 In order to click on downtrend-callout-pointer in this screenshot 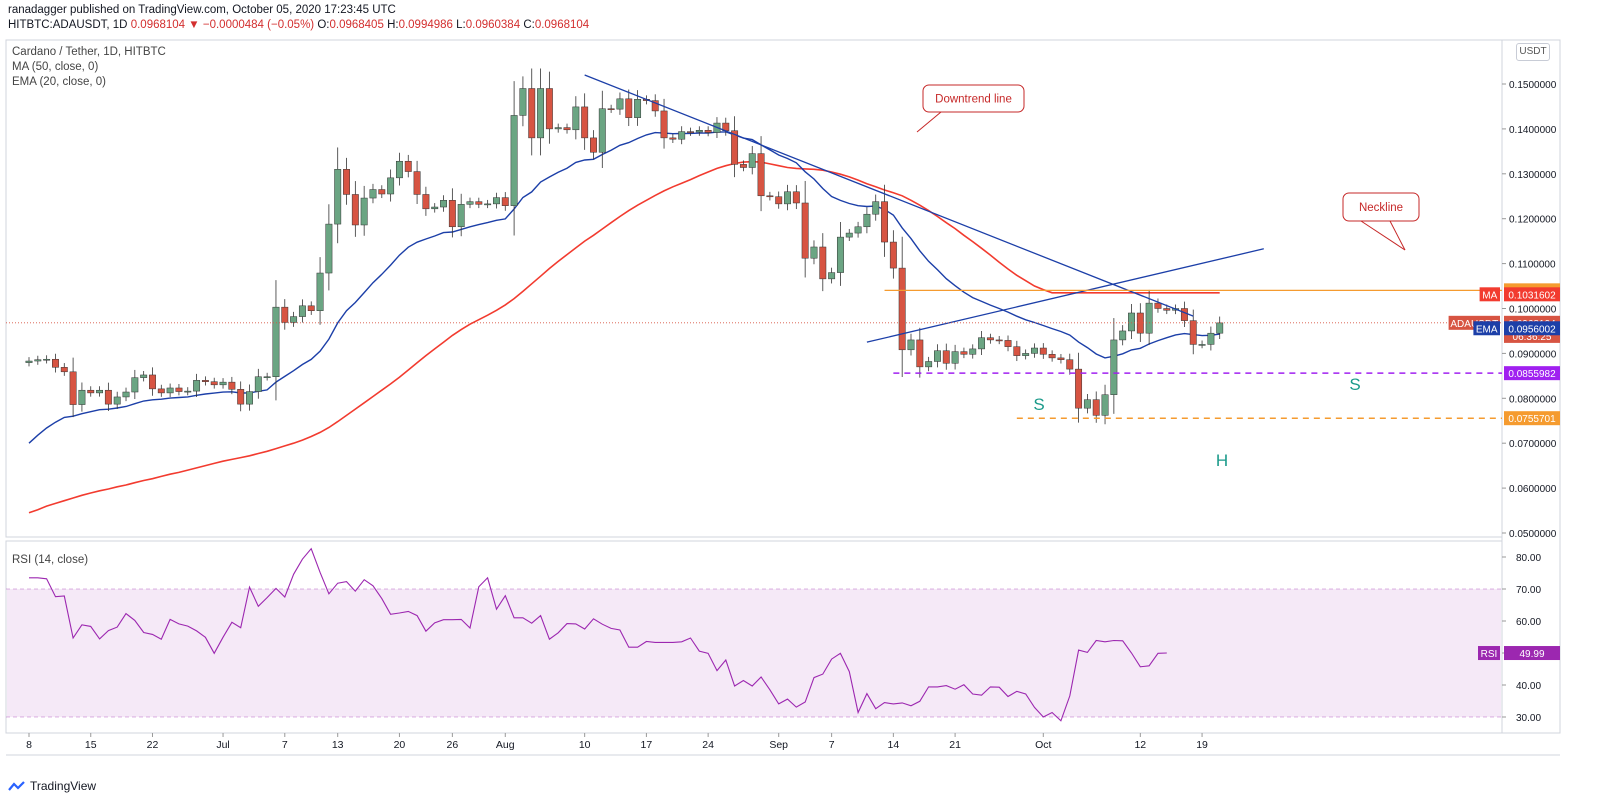, I will do `click(929, 122)`.